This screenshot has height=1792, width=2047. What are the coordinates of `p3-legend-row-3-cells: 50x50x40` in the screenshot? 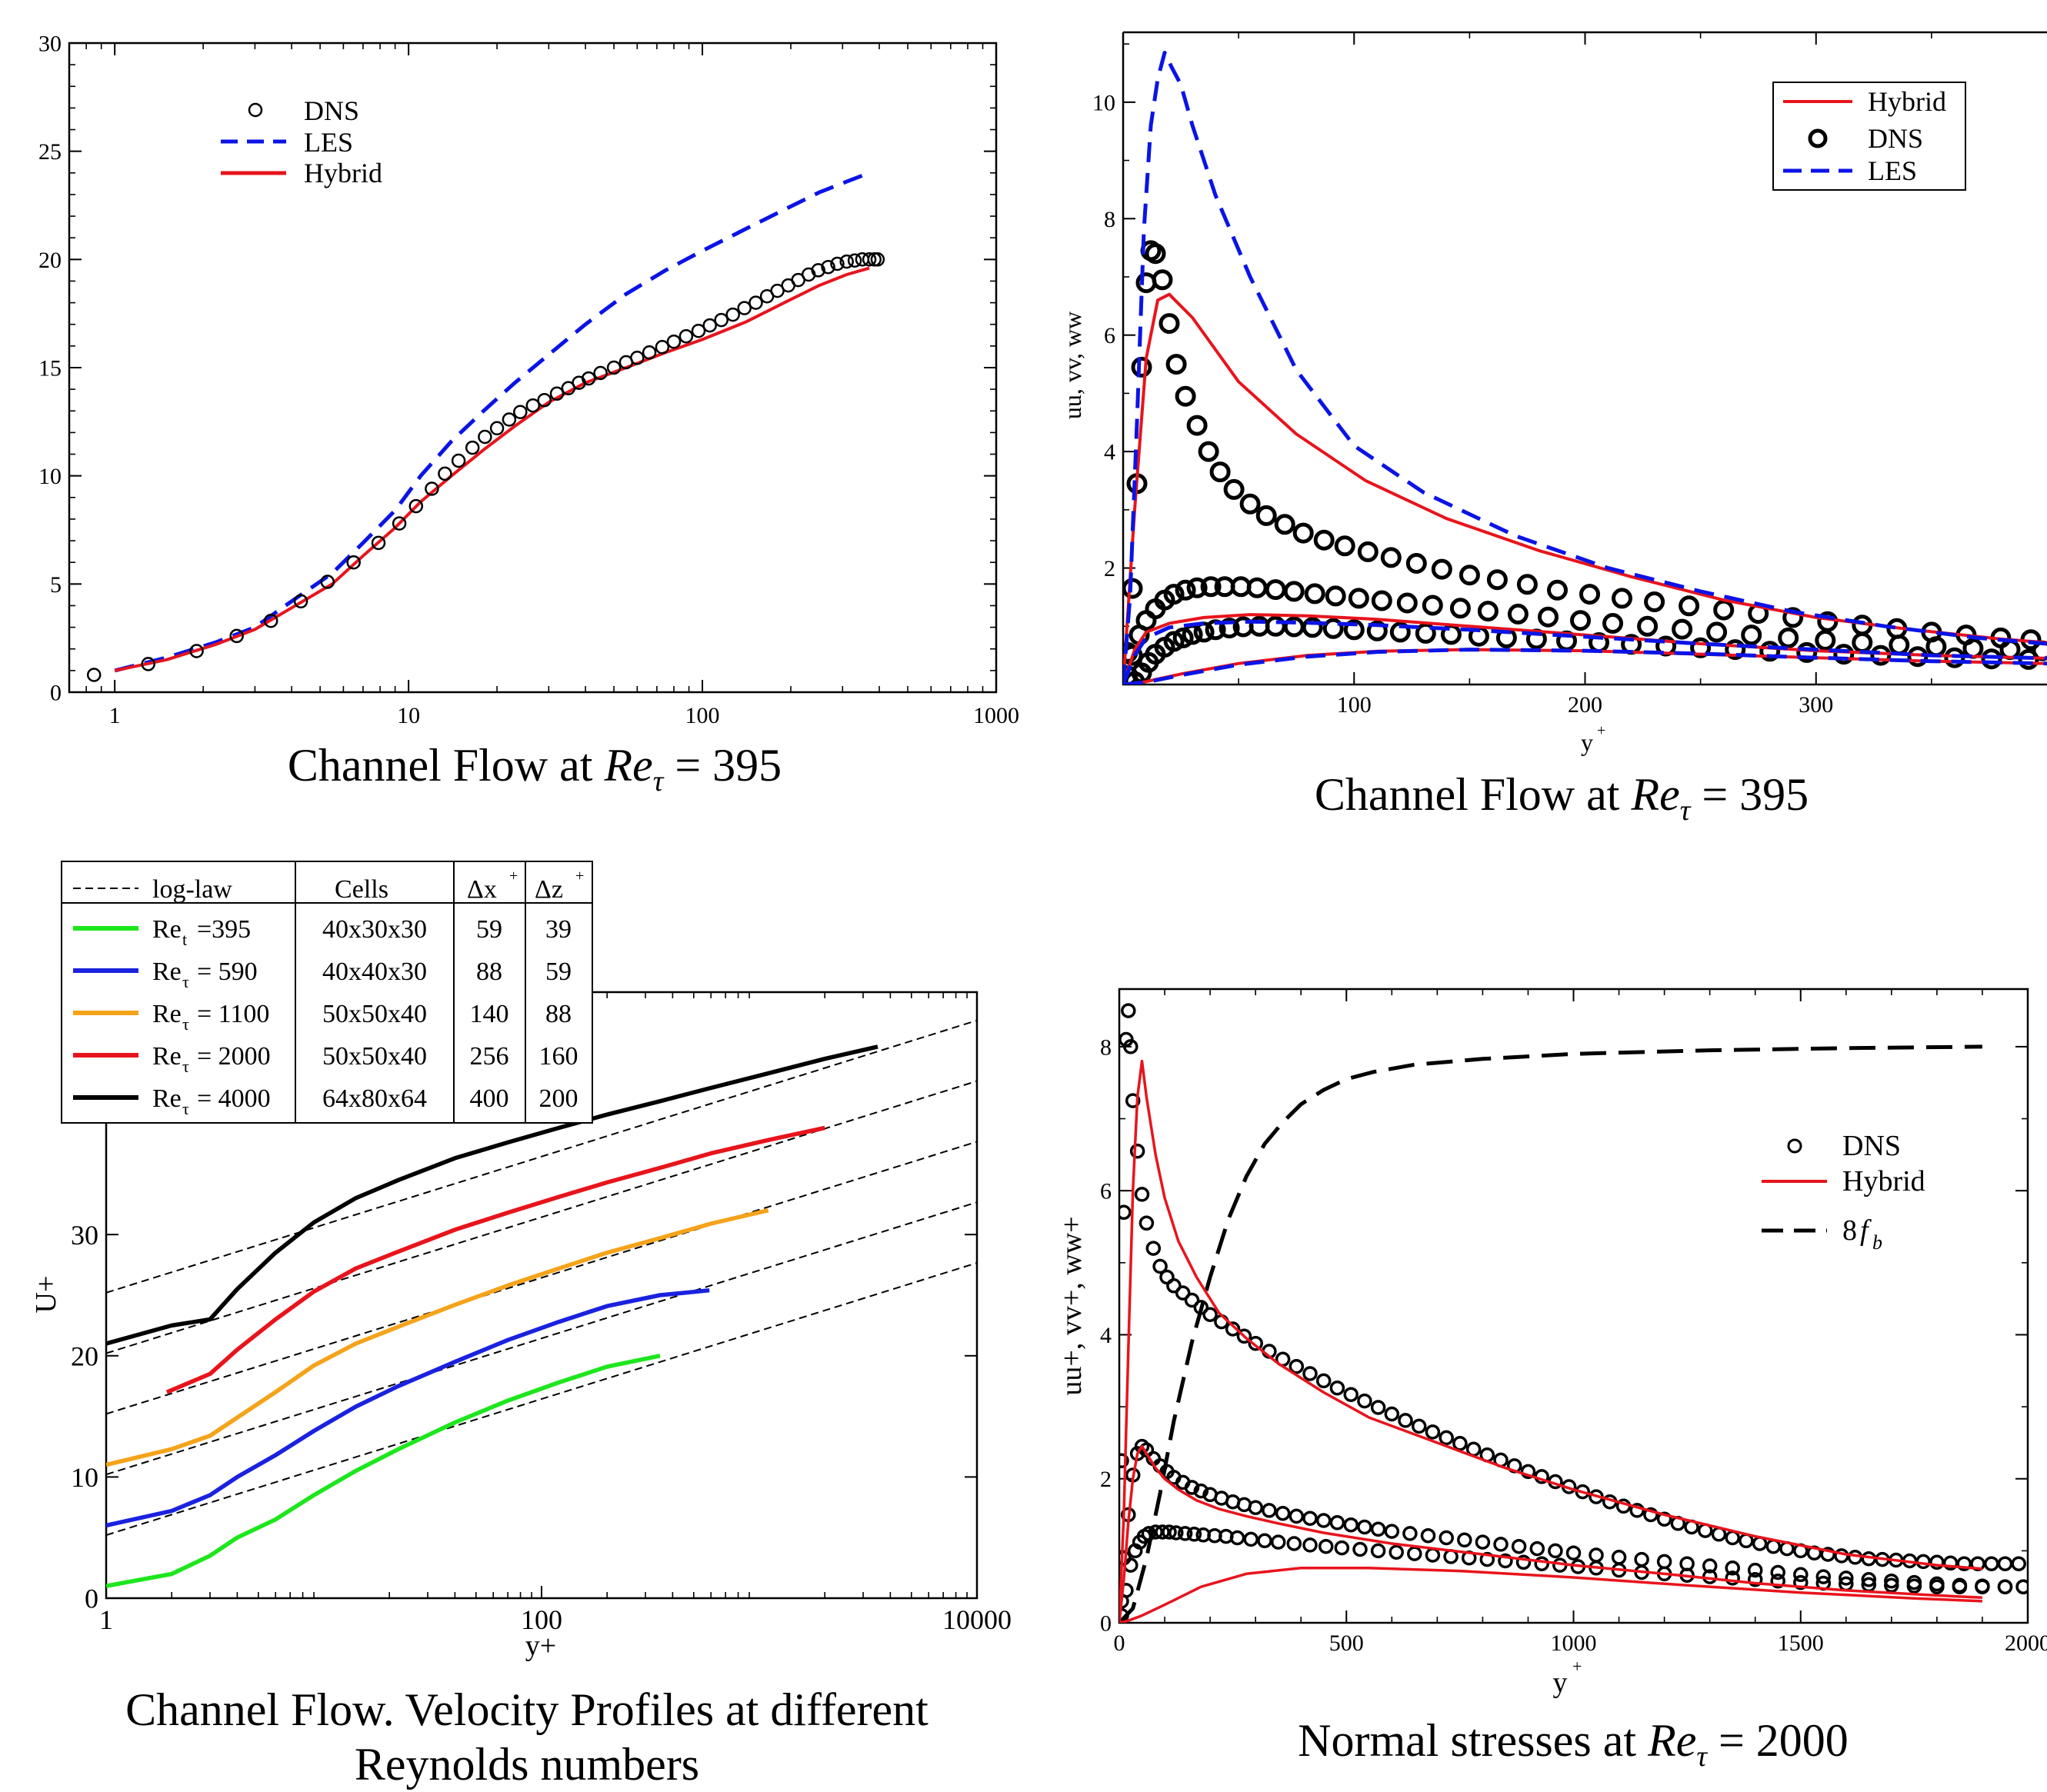 It's located at (375, 1056).